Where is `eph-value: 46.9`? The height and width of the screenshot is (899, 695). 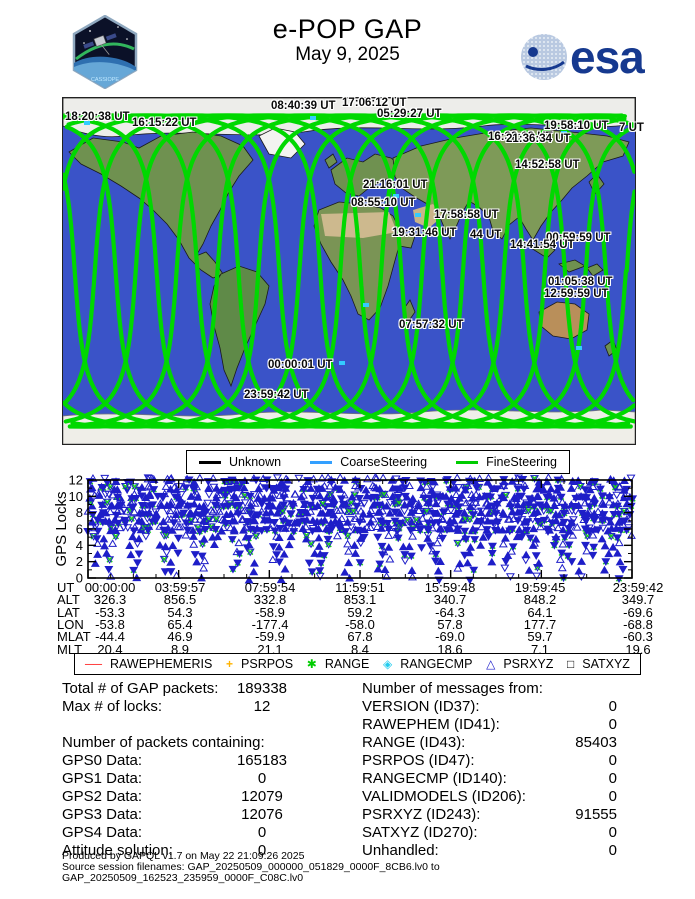
eph-value: 46.9 is located at coordinates (180, 637).